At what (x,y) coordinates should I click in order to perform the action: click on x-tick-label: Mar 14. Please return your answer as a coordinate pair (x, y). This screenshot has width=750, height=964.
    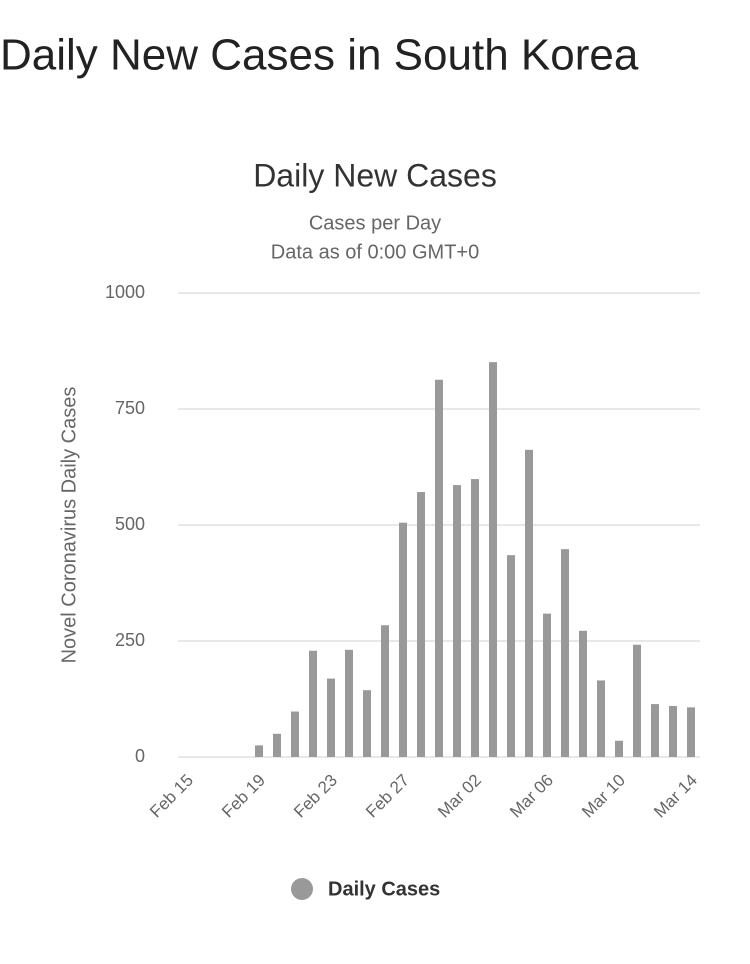
    Looking at the image, I should click on (675, 796).